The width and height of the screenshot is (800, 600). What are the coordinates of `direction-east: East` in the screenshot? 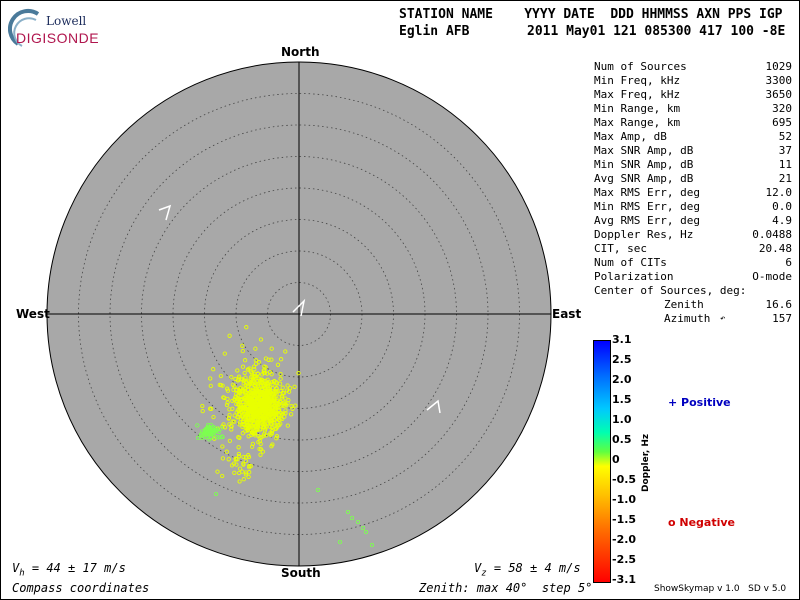 It's located at (567, 314).